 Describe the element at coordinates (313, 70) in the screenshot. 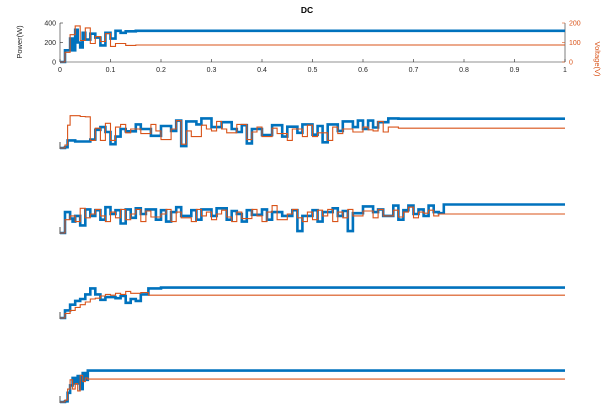

I see `x-tick-label: 0.5` at that location.